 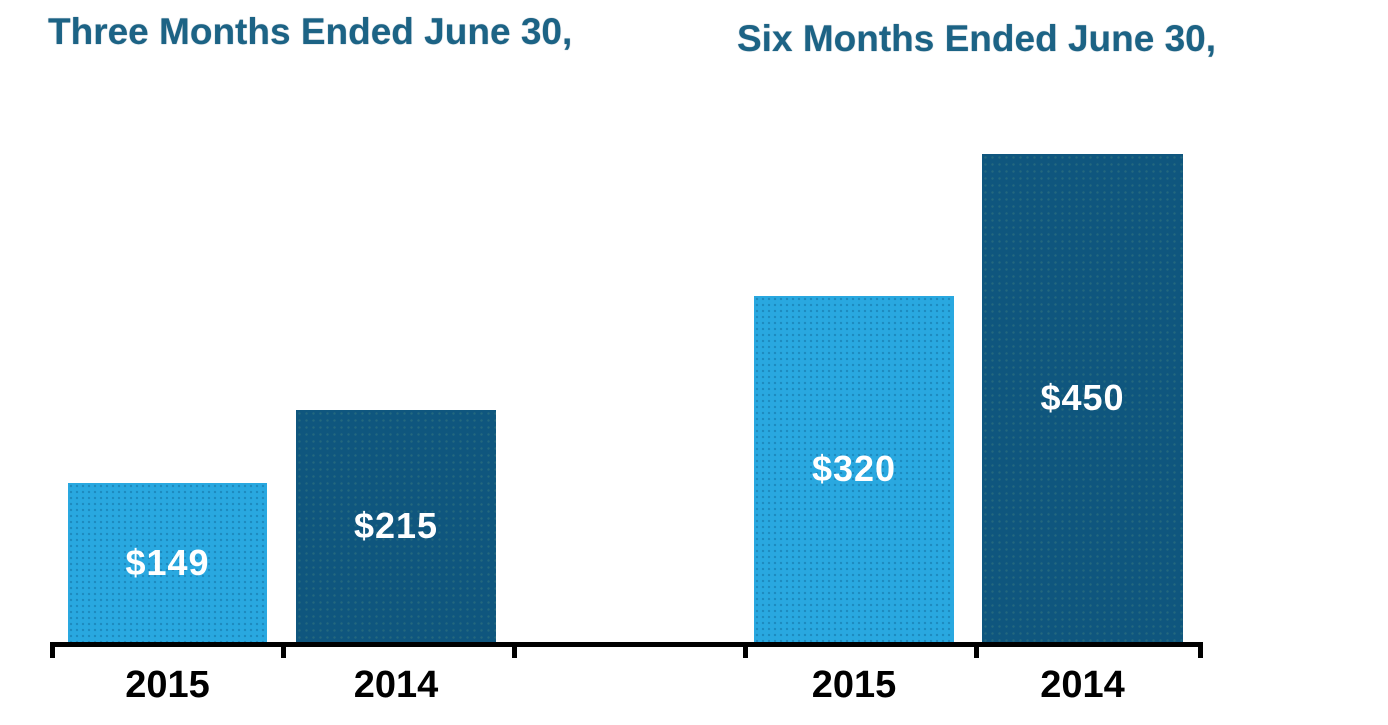 I want to click on x-axis-label-2015-three-months: 2015, so click(x=167, y=685).